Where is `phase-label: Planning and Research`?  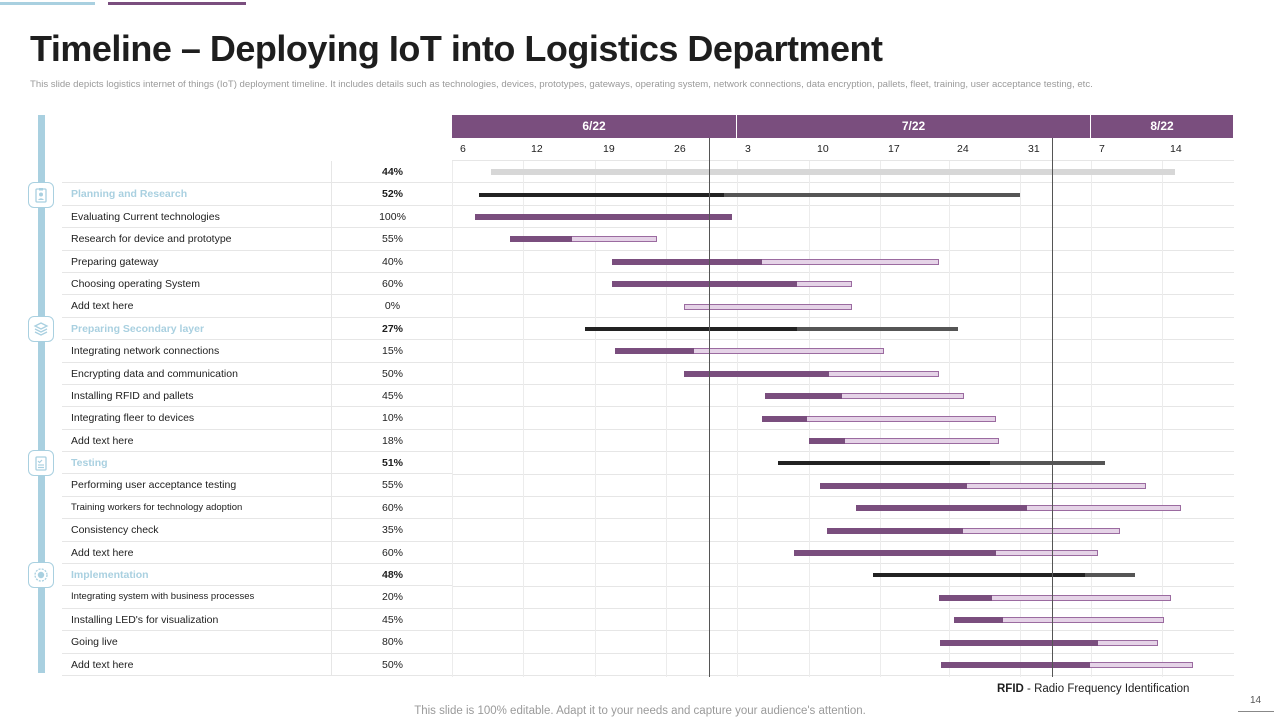
phase-label: Planning and Research is located at coordinates (196, 194).